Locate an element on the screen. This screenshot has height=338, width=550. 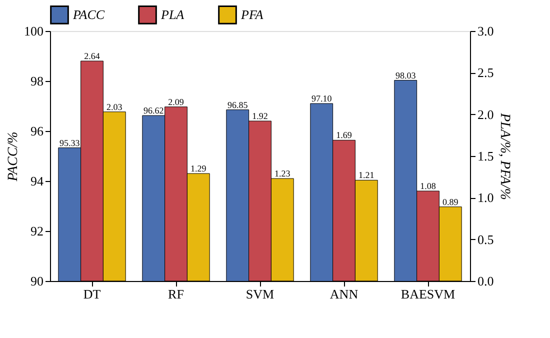
x-tick-label: BAESVM is located at coordinates (428, 294).